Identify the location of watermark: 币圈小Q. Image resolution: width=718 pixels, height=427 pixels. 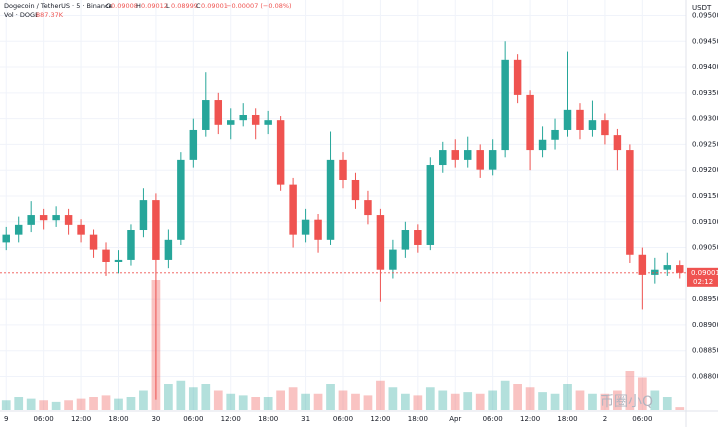
(626, 402).